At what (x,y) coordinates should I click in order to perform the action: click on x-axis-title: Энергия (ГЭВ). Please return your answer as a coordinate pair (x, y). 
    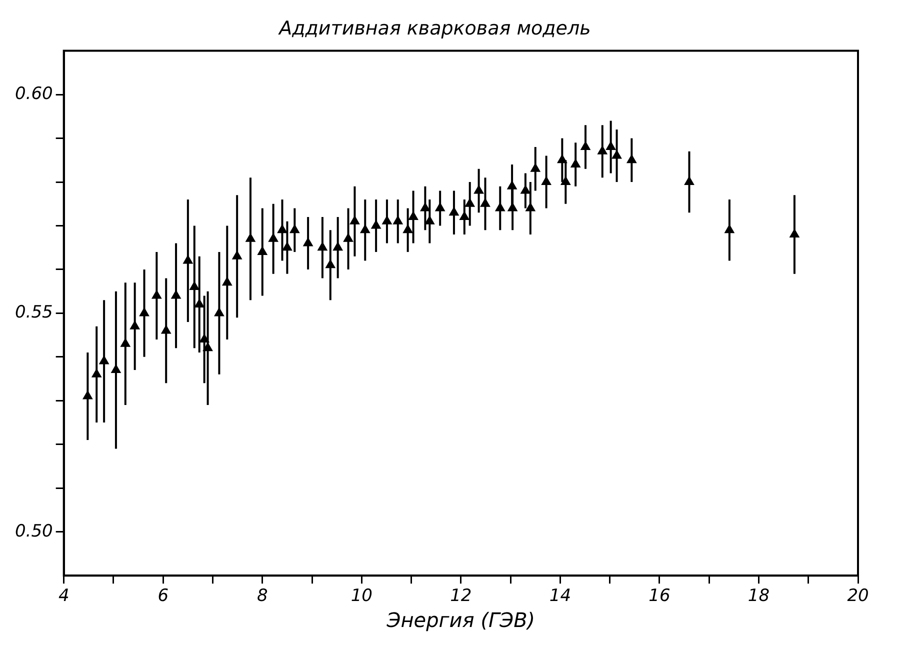
    Looking at the image, I should click on (461, 620).